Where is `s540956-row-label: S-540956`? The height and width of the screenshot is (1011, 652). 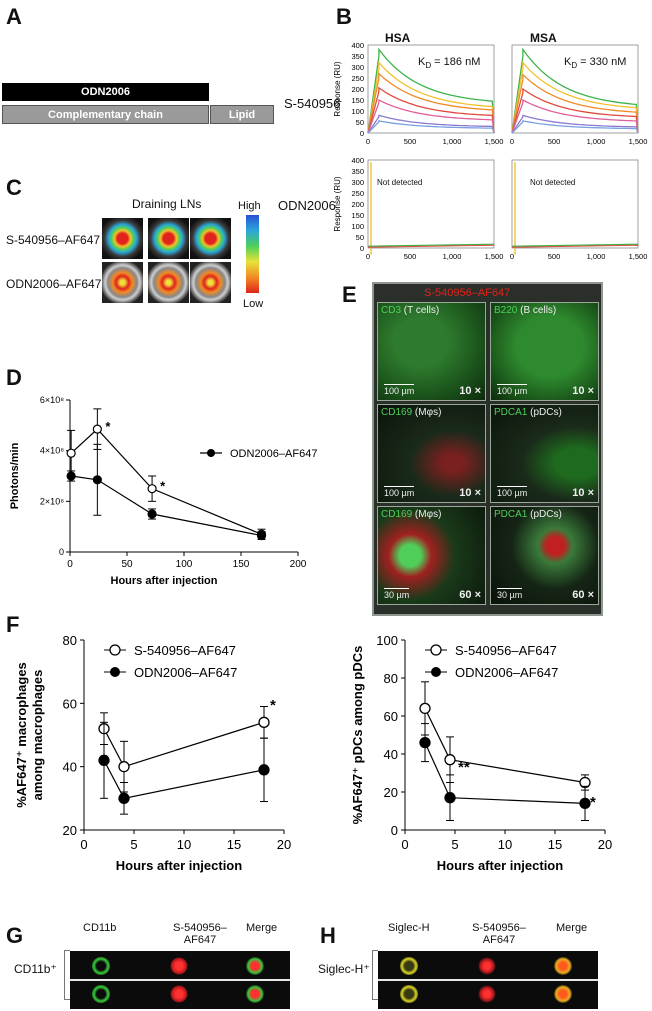 s540956-row-label: S-540956 is located at coordinates (312, 103).